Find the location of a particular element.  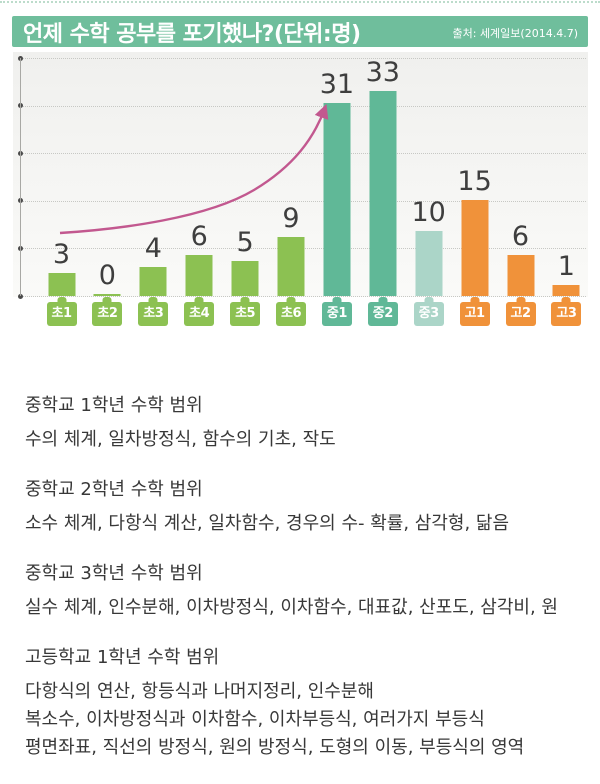

bar-group-초4: 6 초4 is located at coordinates (199, 195).